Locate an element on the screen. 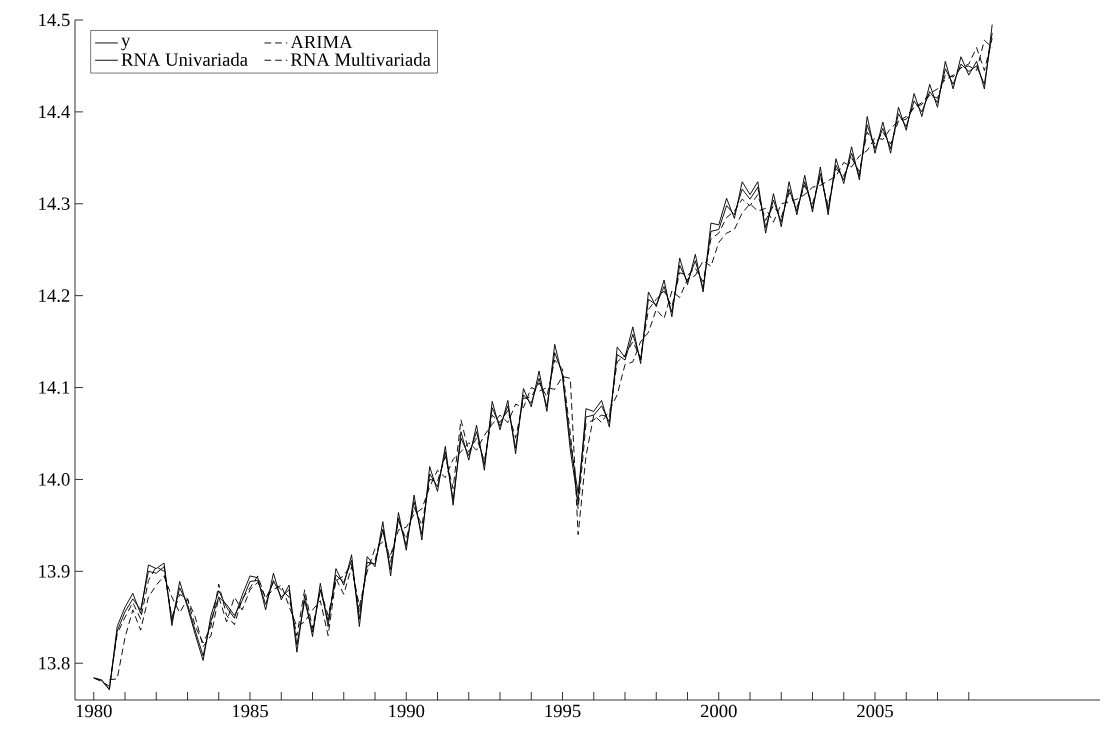 This screenshot has width=1112, height=734. x-tick-label: 1995 is located at coordinates (563, 711).